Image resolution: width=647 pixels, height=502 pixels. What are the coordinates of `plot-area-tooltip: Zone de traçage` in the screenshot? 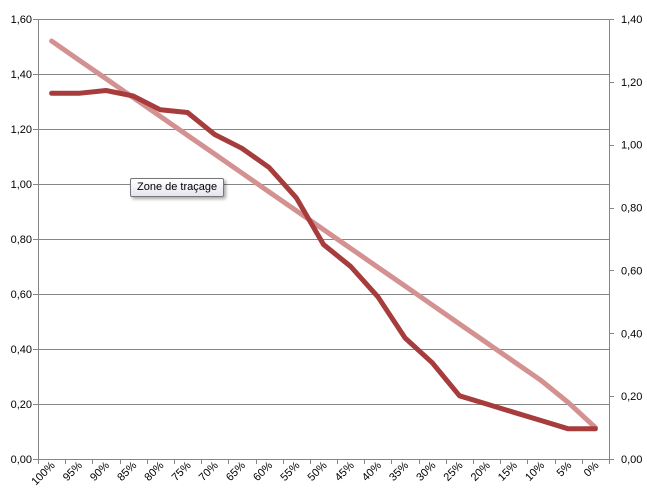 It's located at (177, 187).